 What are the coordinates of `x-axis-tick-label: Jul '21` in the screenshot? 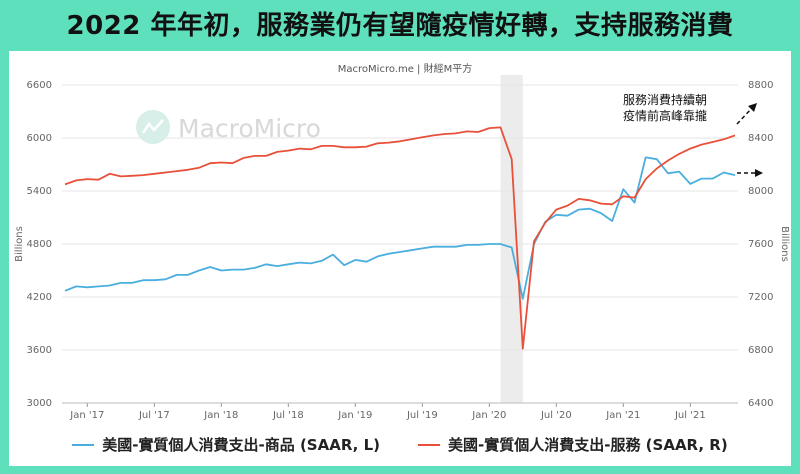 It's located at (690, 415).